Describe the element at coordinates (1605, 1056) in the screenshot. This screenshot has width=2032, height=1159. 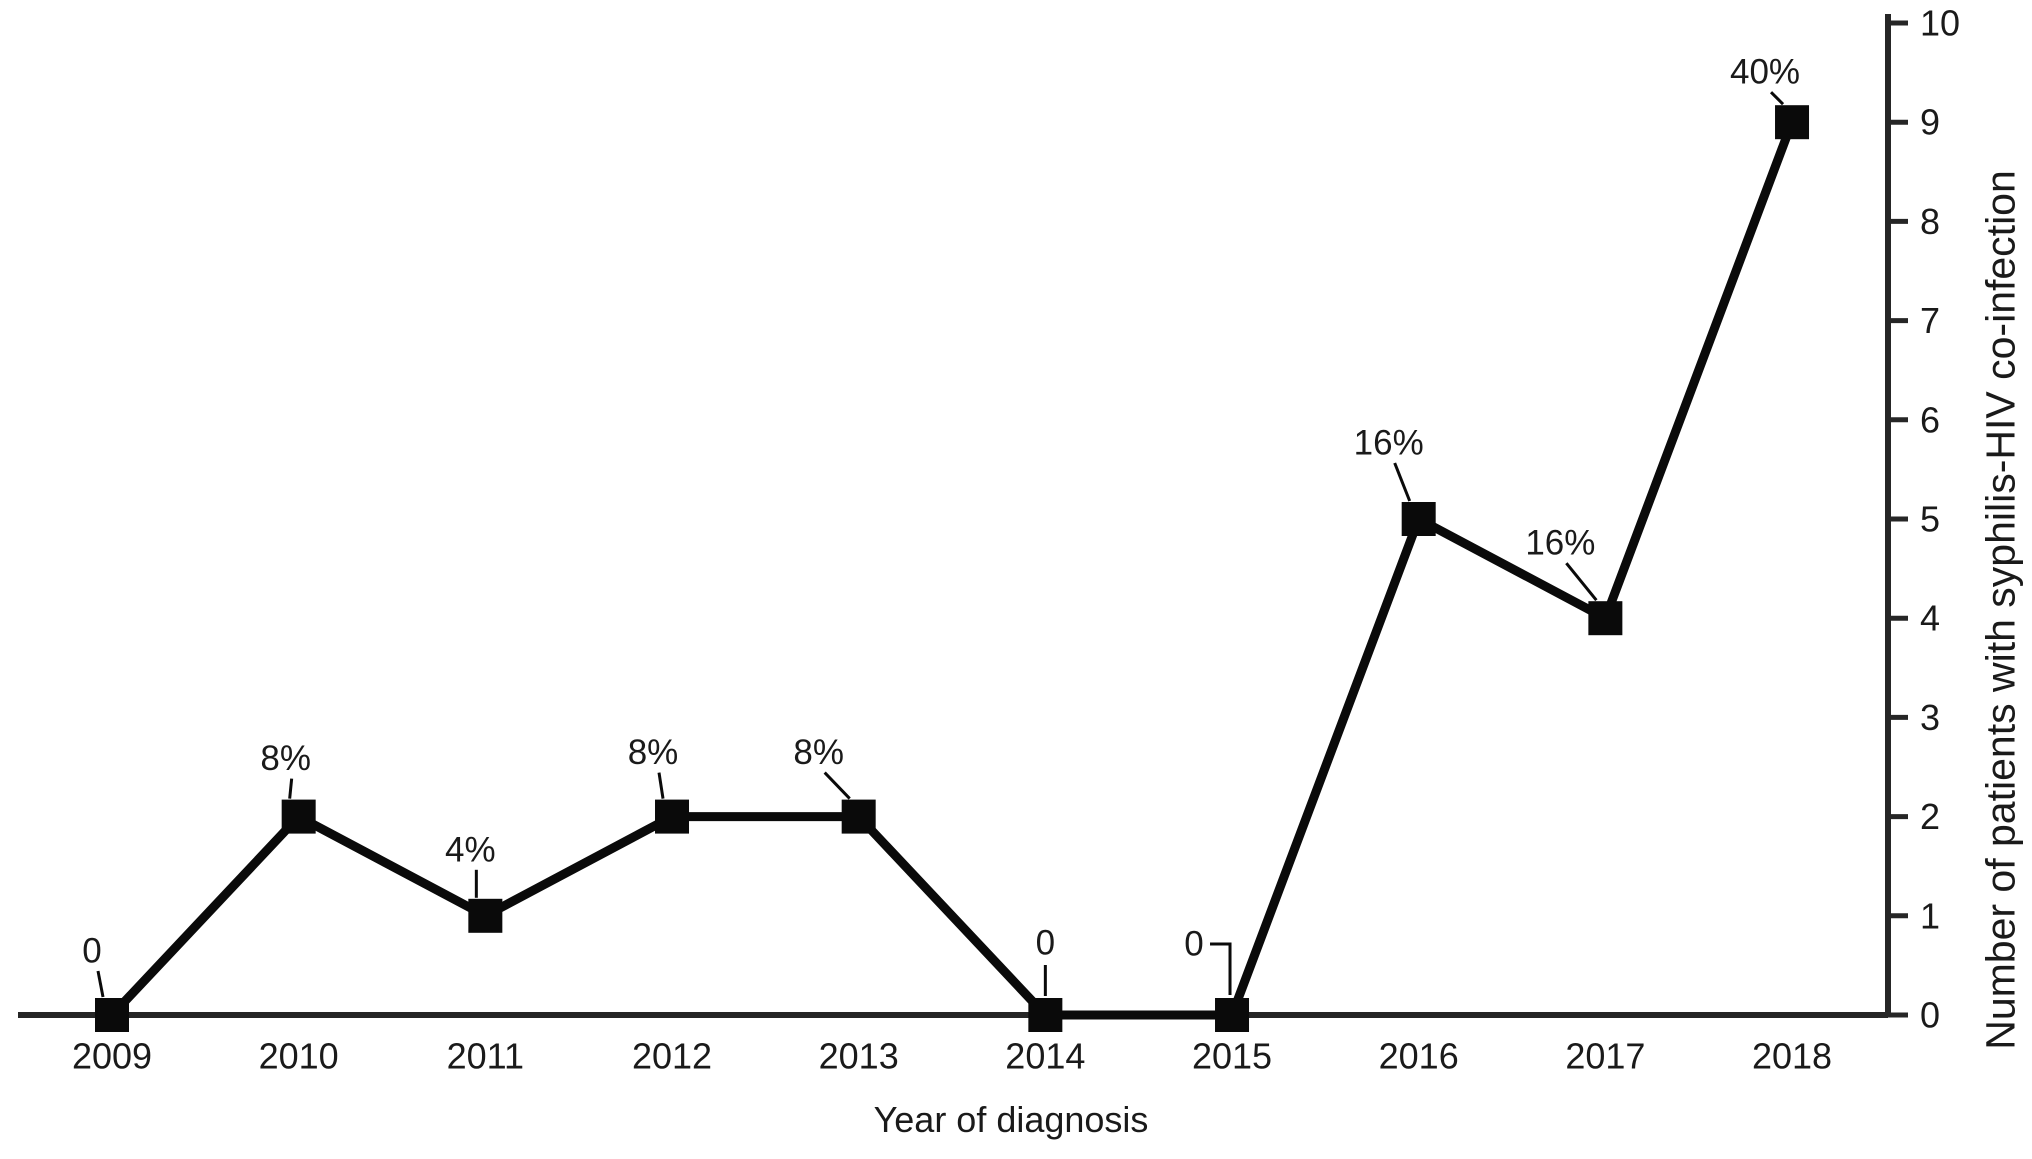
I see `x-tick-label: 2017` at that location.